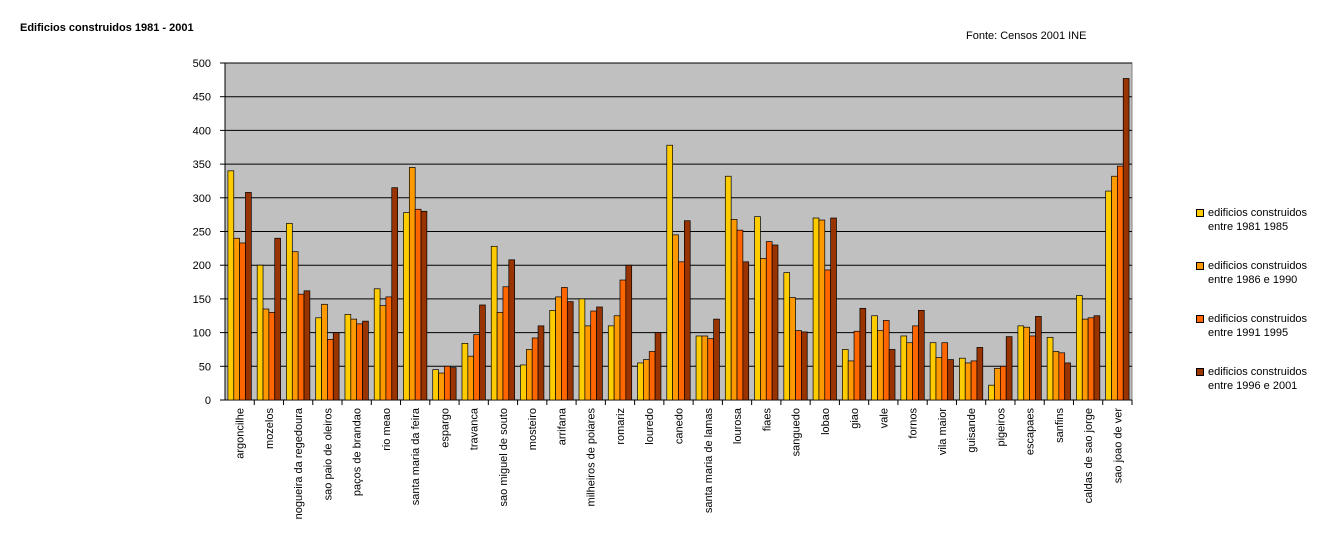  Describe the element at coordinates (475, 428) in the screenshot. I see `x-tick-label: travanca` at that location.